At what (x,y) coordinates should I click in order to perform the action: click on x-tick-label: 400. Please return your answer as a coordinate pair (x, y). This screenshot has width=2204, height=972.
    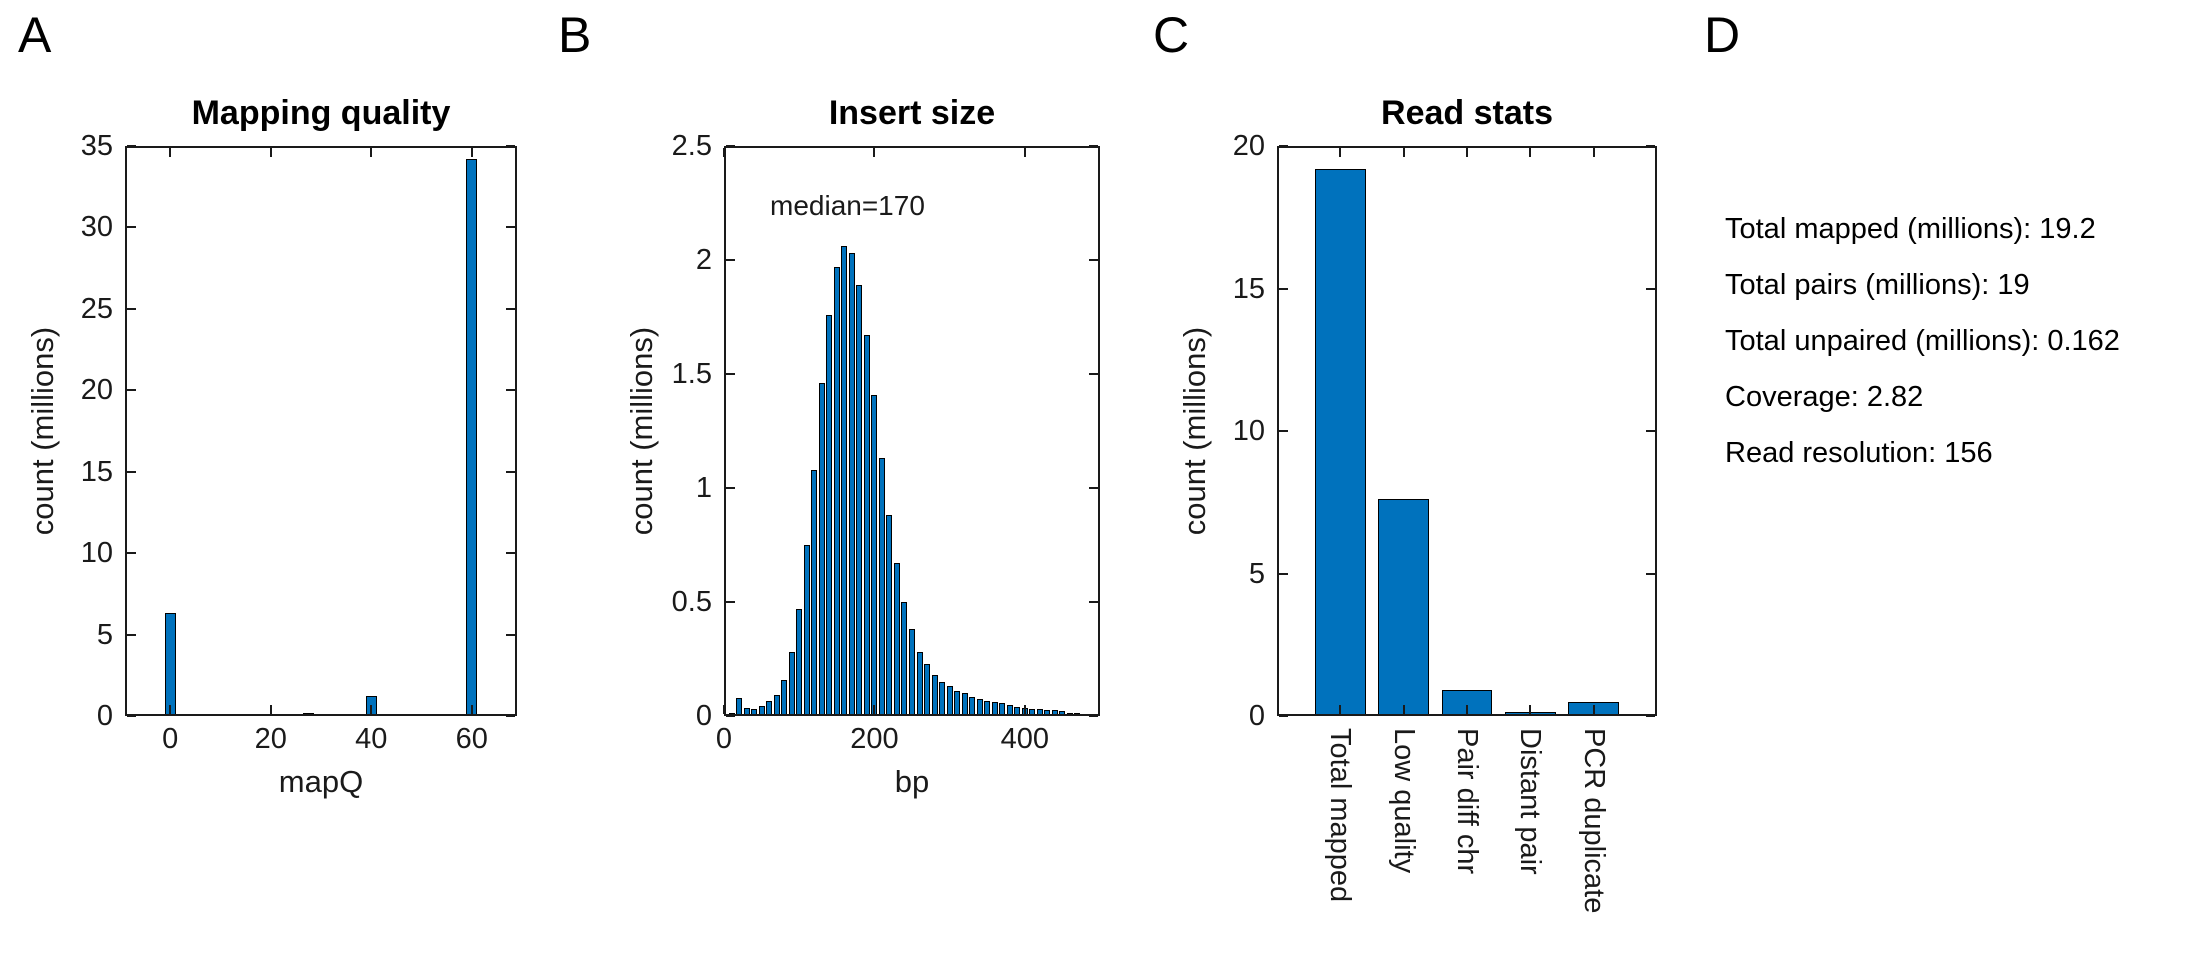
    Looking at the image, I should click on (1024, 739).